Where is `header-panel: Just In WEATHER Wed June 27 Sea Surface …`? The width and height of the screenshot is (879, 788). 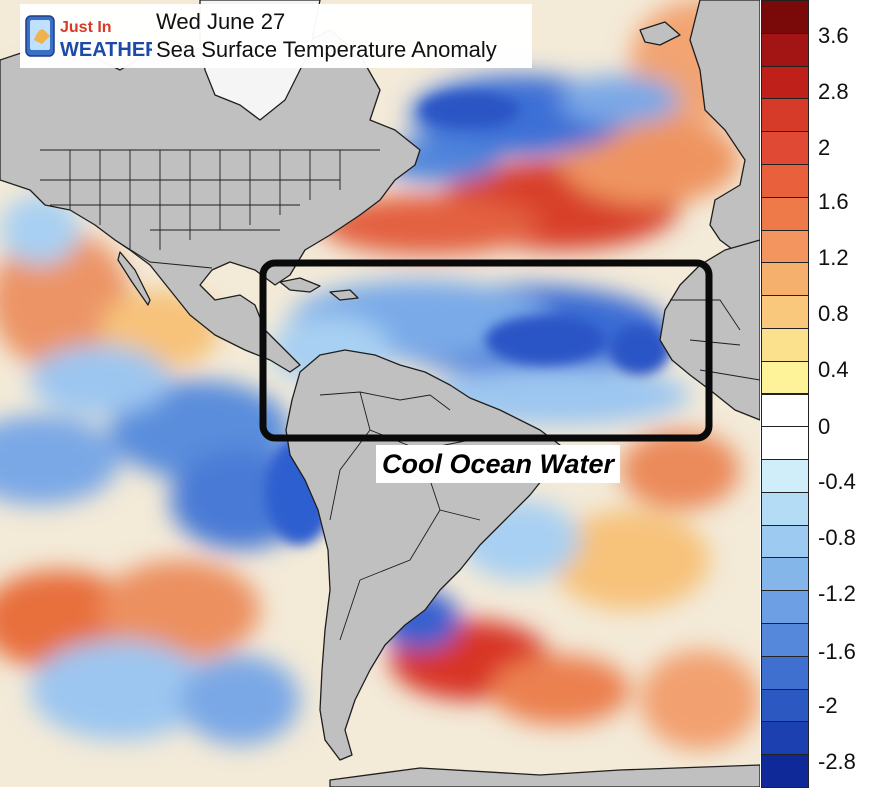
header-panel: Just In WEATHER Wed June 27 Sea Surface … is located at coordinates (276, 36).